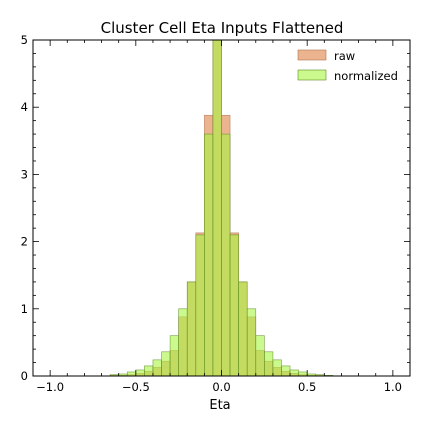 The height and width of the screenshot is (432, 432). Describe the element at coordinates (222, 28) in the screenshot. I see `chart-title: Cluster Cell Eta Inputs Flattened` at that location.